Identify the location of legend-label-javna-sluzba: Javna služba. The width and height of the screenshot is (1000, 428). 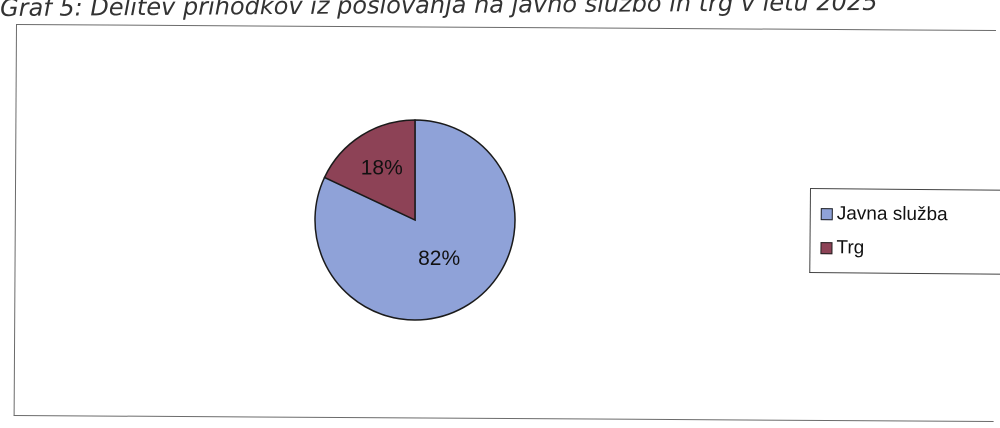
(892, 214).